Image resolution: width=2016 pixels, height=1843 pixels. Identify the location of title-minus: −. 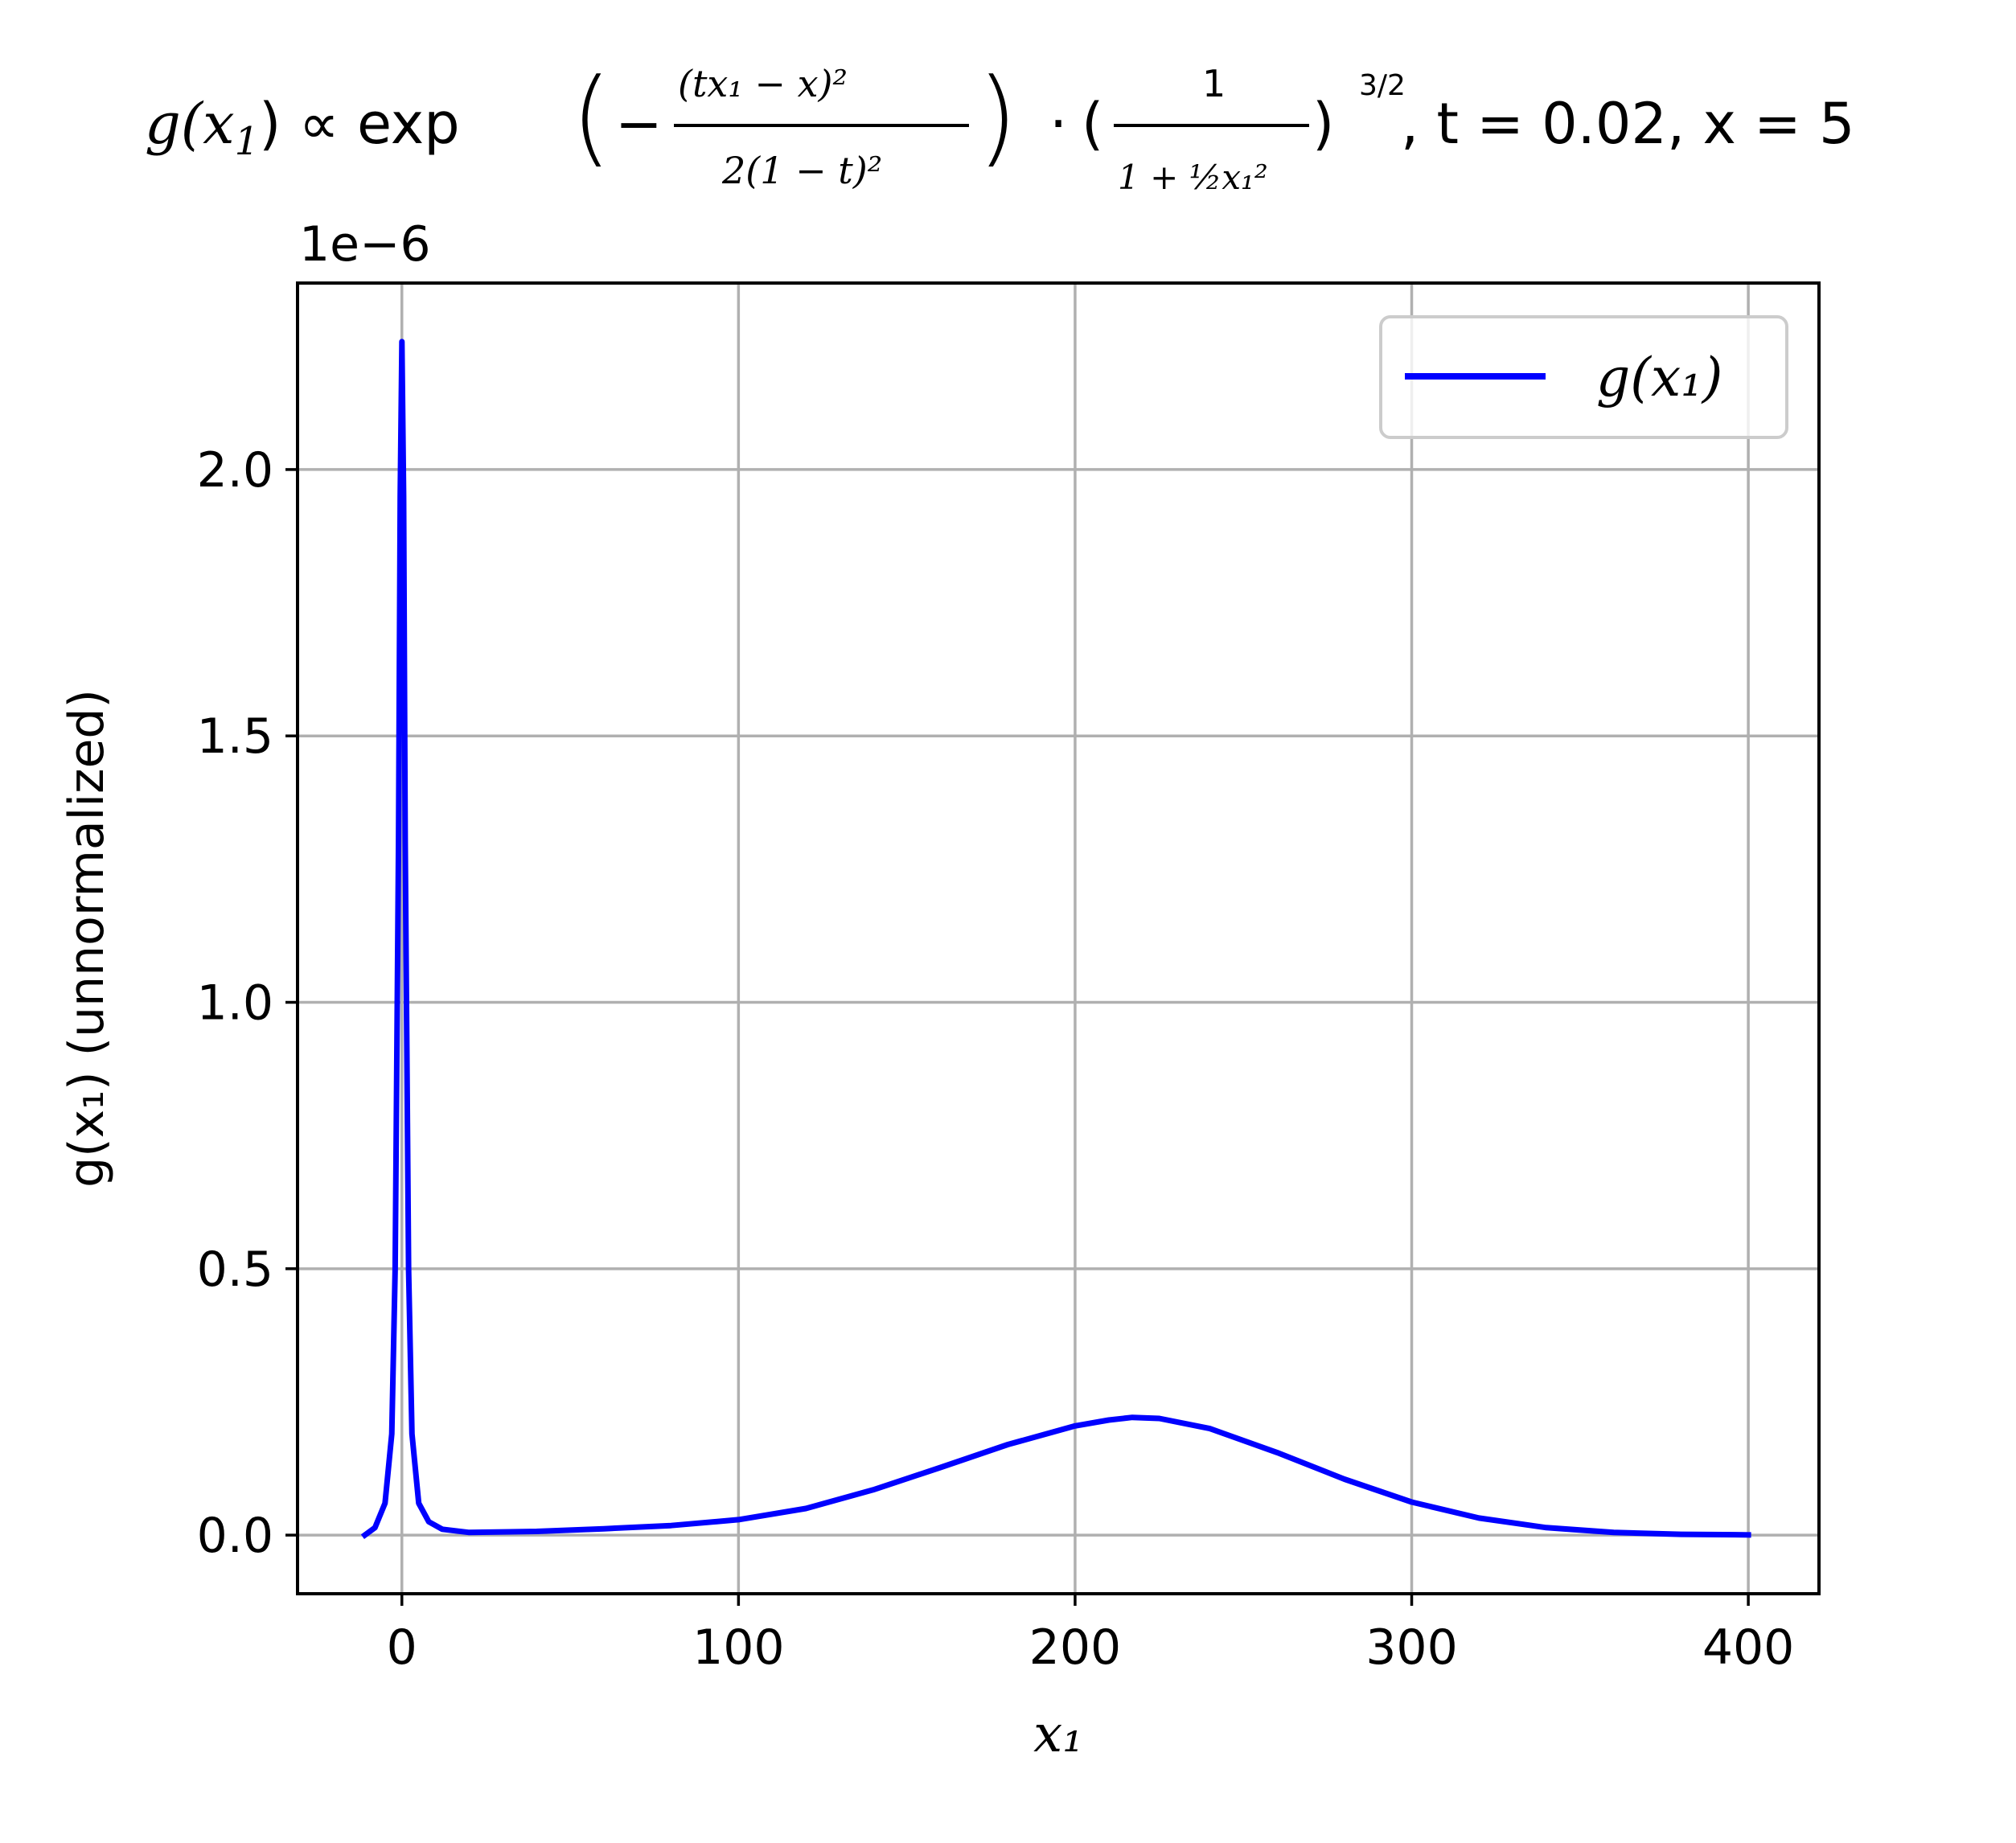
(639, 124).